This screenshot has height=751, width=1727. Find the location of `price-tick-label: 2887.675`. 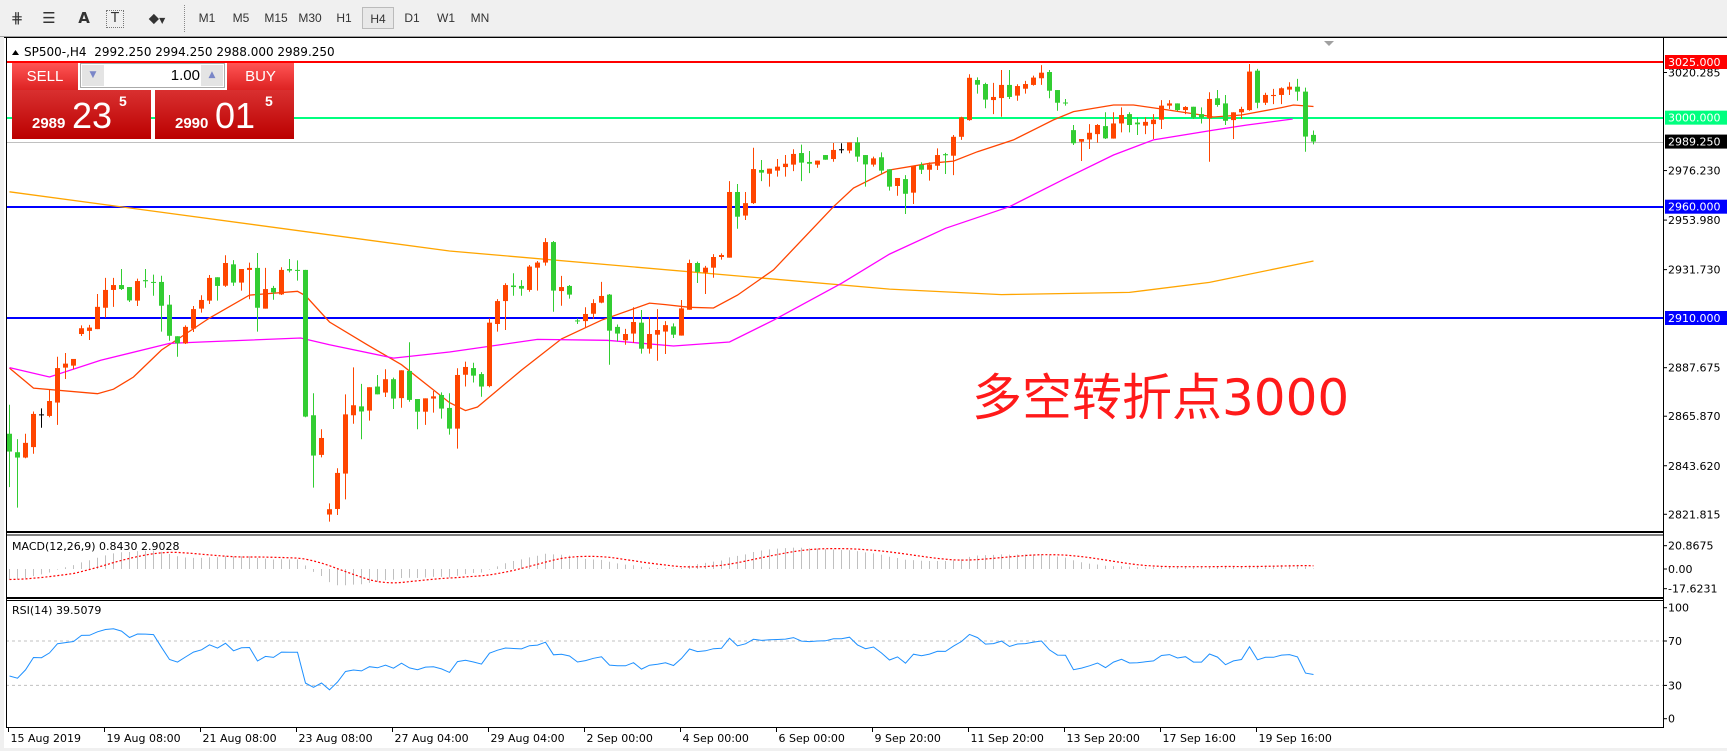

price-tick-label: 2887.675 is located at coordinates (1694, 368).